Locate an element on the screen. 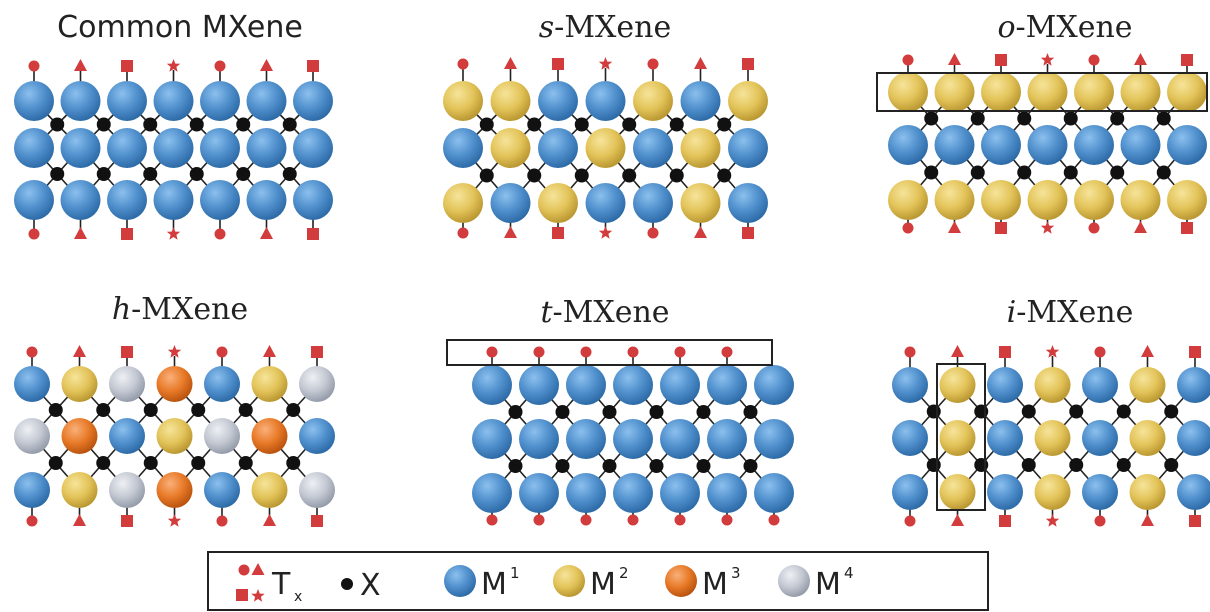  m3-atom is located at coordinates (174, 490).